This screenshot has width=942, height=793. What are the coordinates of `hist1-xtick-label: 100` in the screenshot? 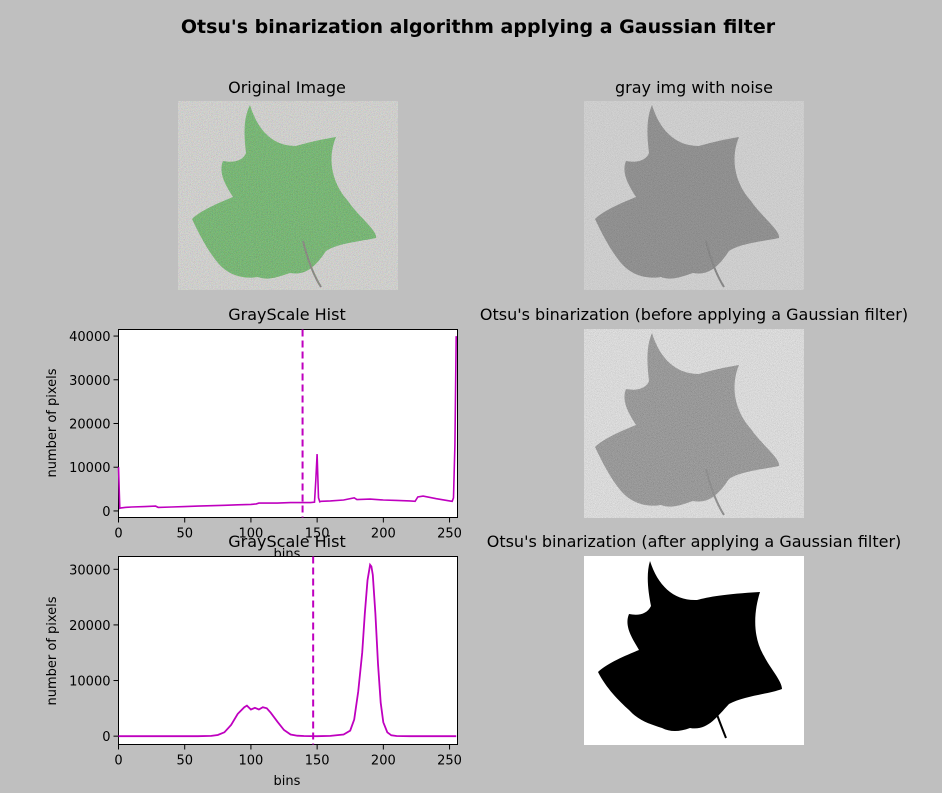 It's located at (251, 534).